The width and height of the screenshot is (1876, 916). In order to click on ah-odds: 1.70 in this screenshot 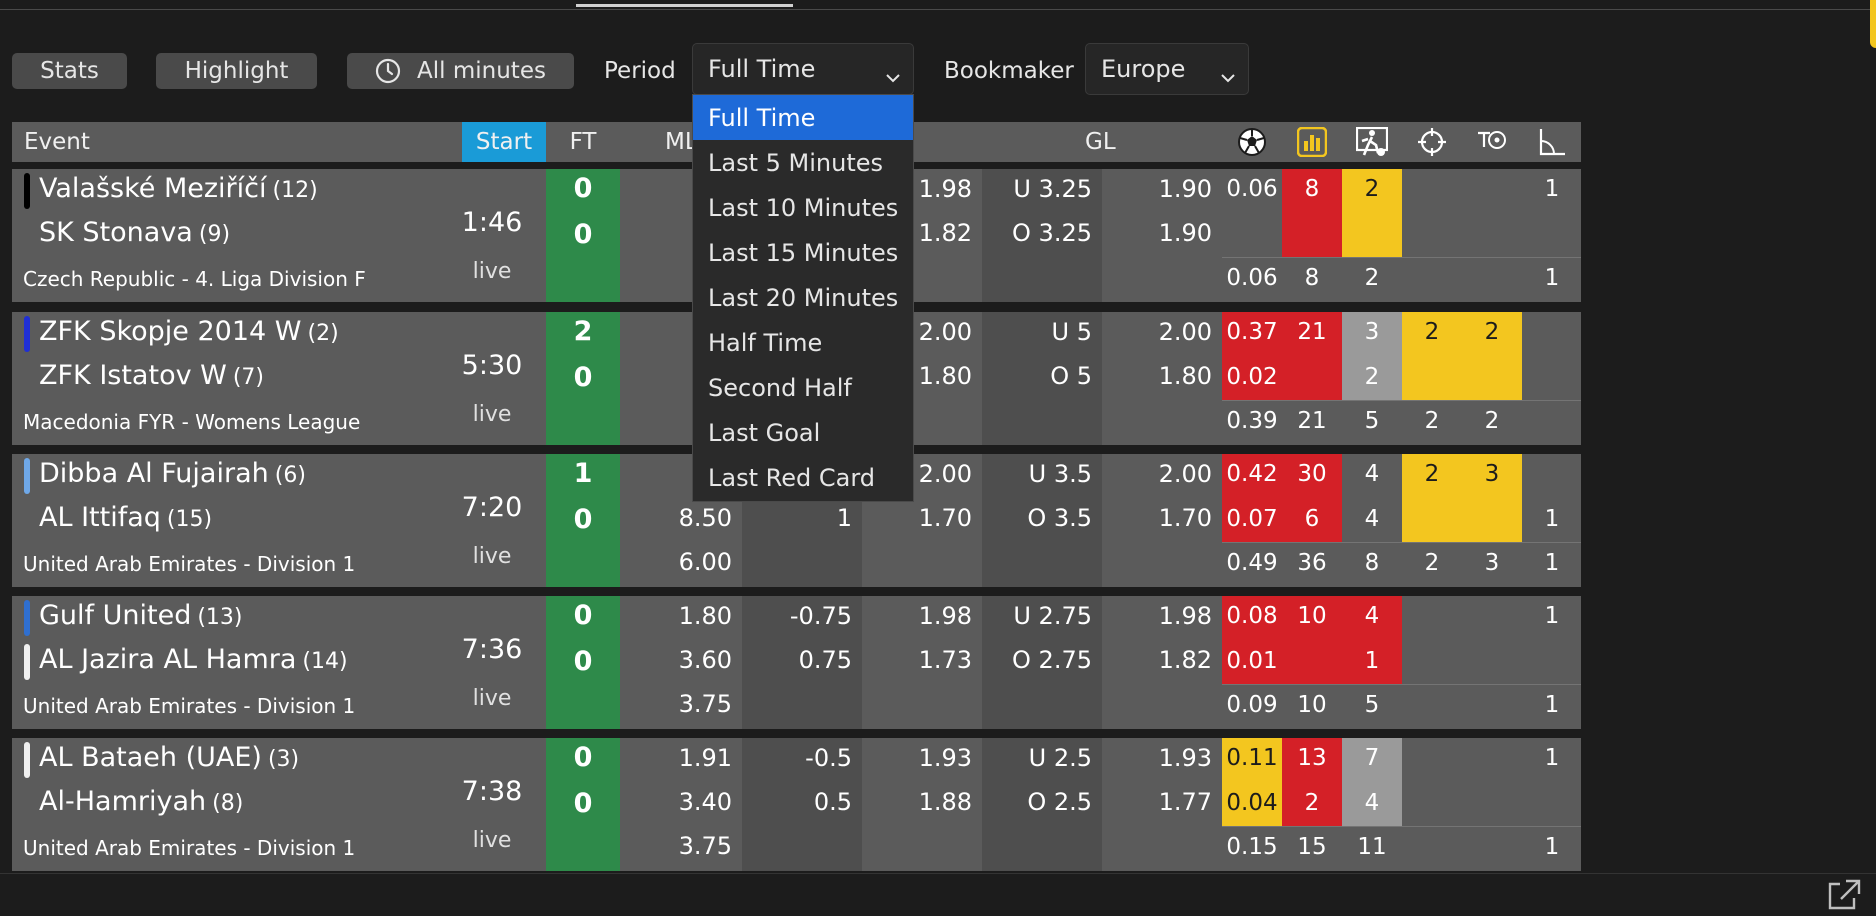, I will do `click(945, 518)`.